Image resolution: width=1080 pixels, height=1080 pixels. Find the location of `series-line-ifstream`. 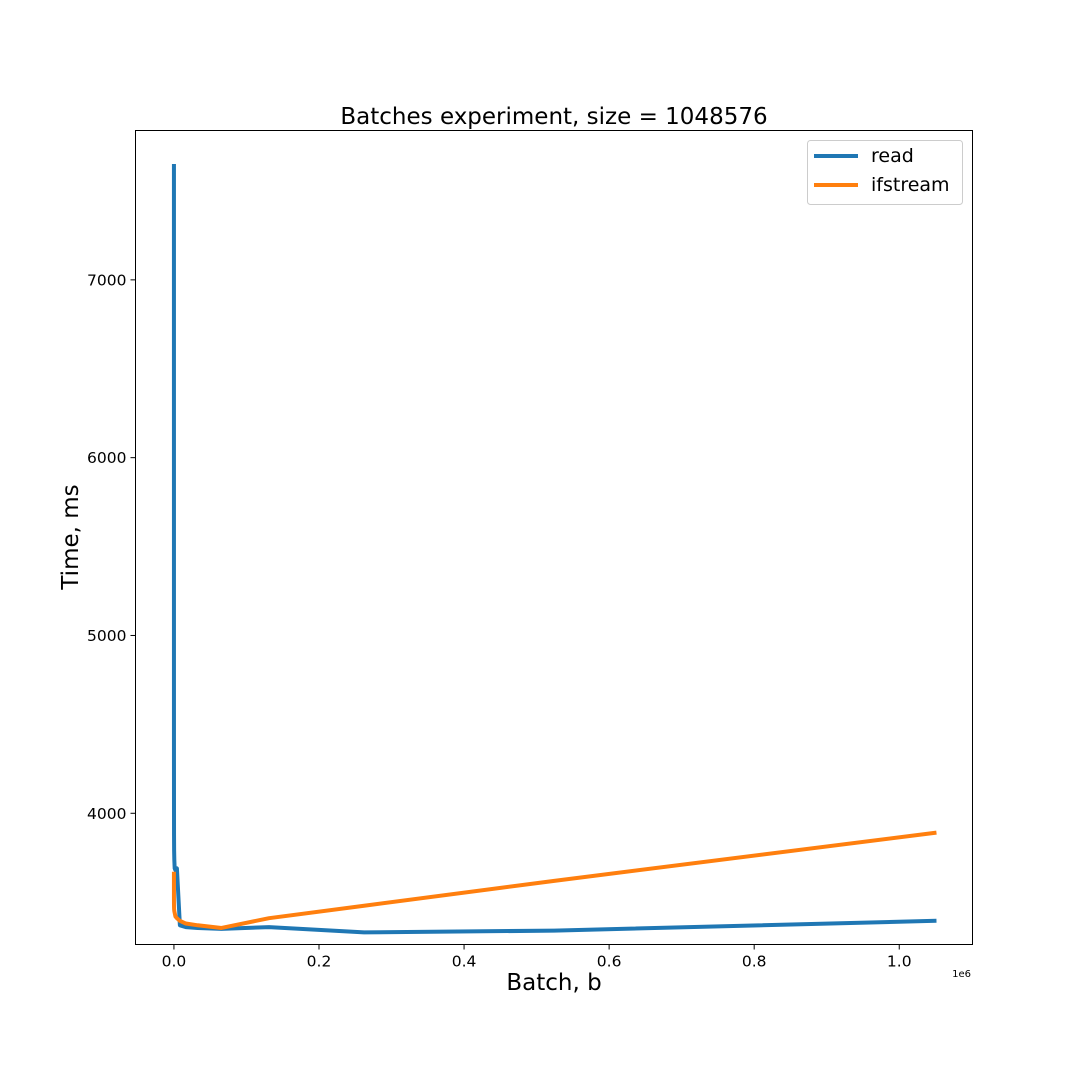

series-line-ifstream is located at coordinates (554, 880).